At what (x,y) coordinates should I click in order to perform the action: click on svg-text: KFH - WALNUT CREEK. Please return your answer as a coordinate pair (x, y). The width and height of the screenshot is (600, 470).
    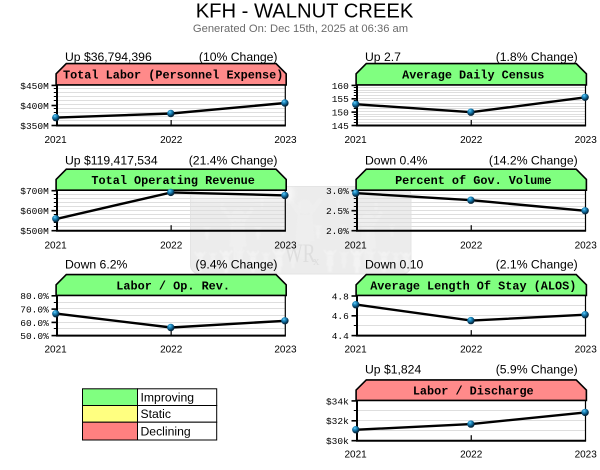
    Looking at the image, I should click on (305, 12).